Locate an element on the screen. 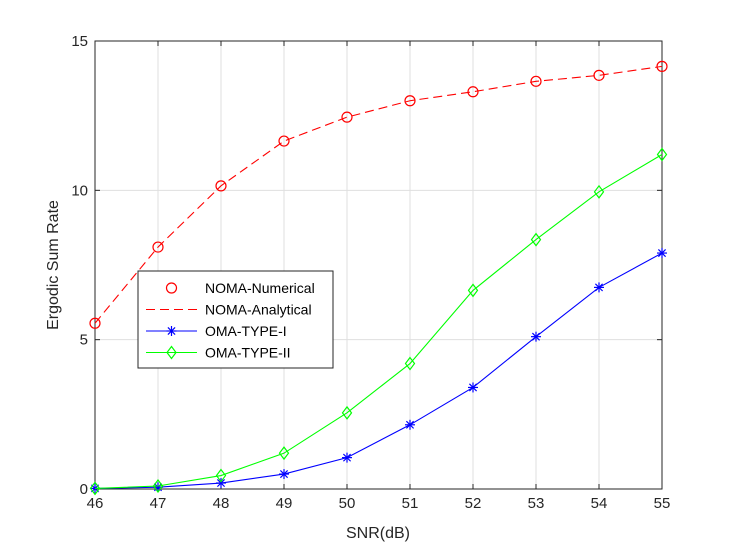  x-tick-label: 49 is located at coordinates (284, 503).